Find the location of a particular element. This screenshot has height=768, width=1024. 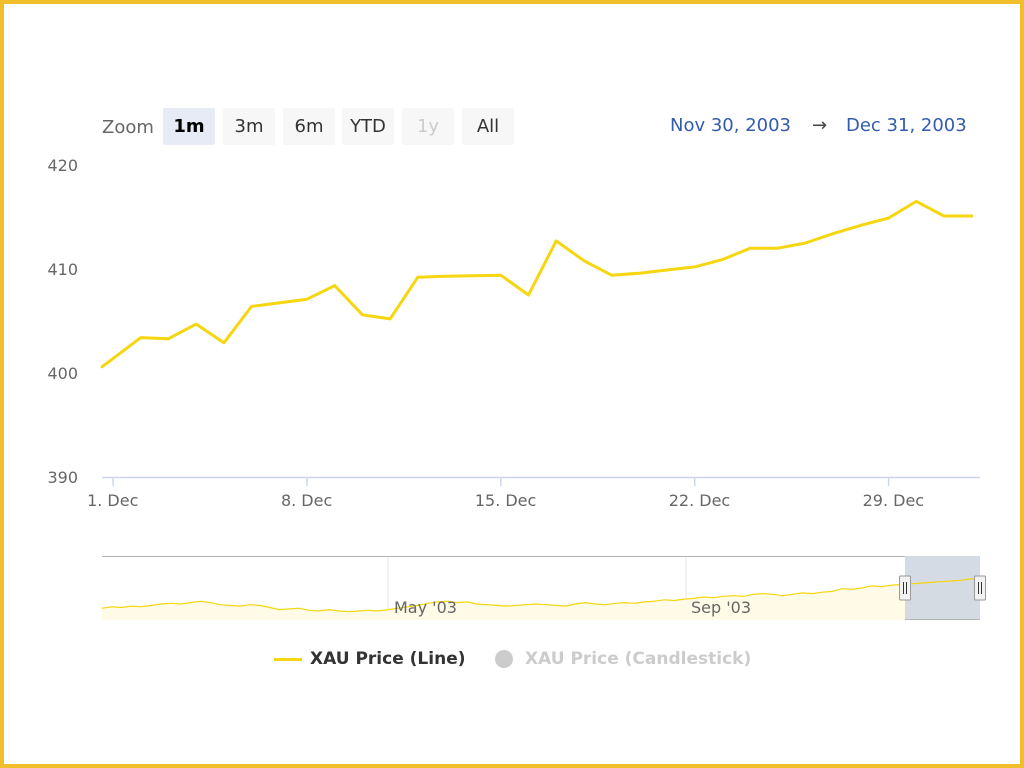

zoom-1y-button: 1y is located at coordinates (428, 126).